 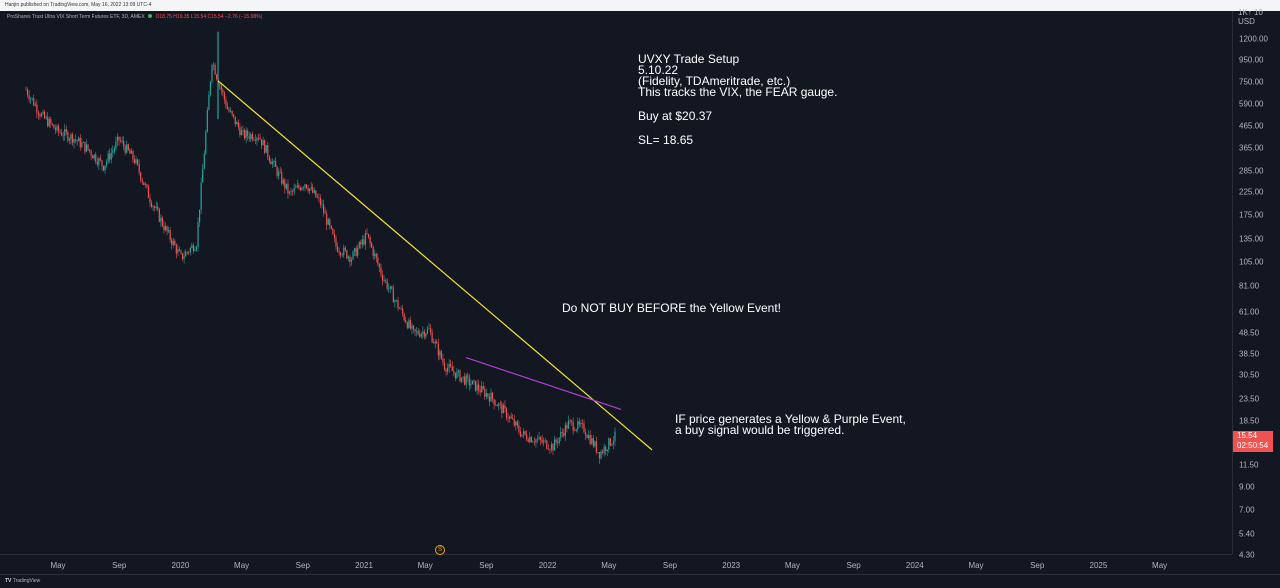 I want to click on price-tick-label: 7.00, so click(x=1247, y=510).